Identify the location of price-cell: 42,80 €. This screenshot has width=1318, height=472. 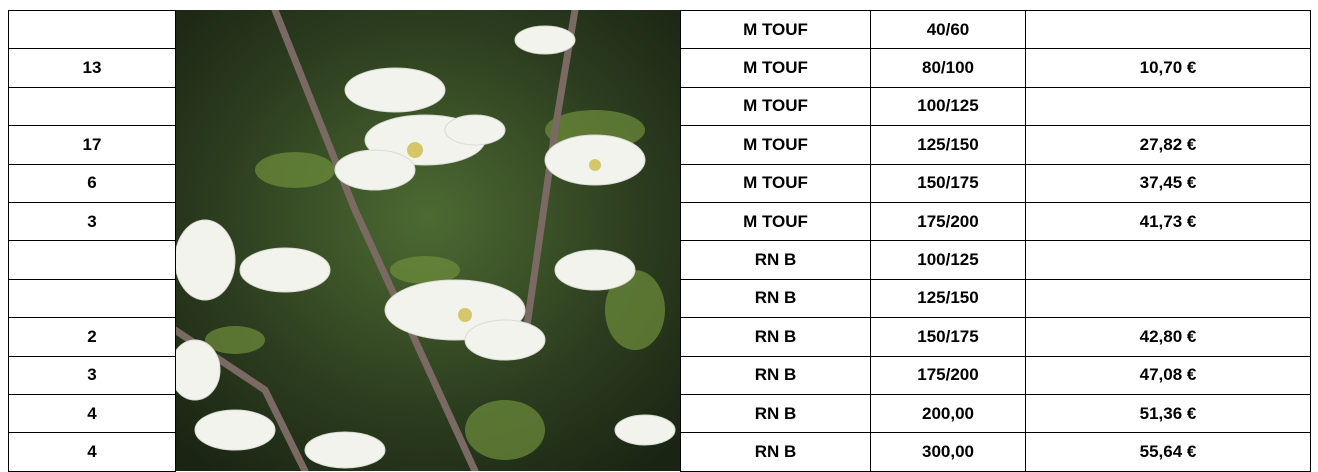
(1168, 337).